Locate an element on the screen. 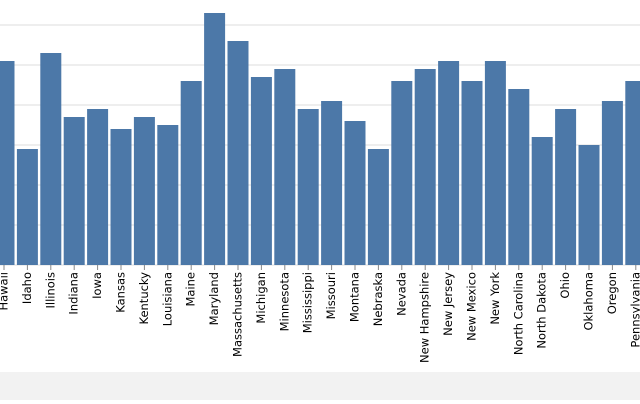 This screenshot has height=404, width=640. x-tick-label: Nevada is located at coordinates (401, 294).